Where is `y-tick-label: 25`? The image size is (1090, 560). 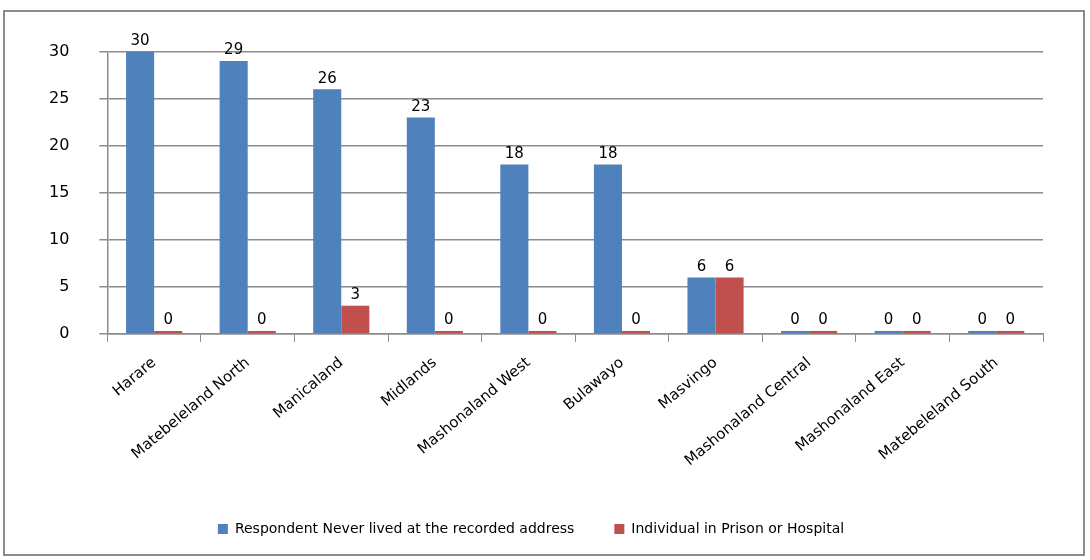 y-tick-label: 25 is located at coordinates (59, 97).